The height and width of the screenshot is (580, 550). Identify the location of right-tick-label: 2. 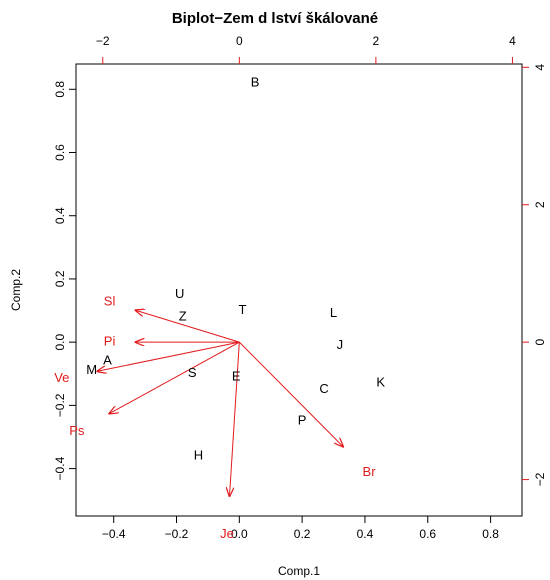
(540, 204).